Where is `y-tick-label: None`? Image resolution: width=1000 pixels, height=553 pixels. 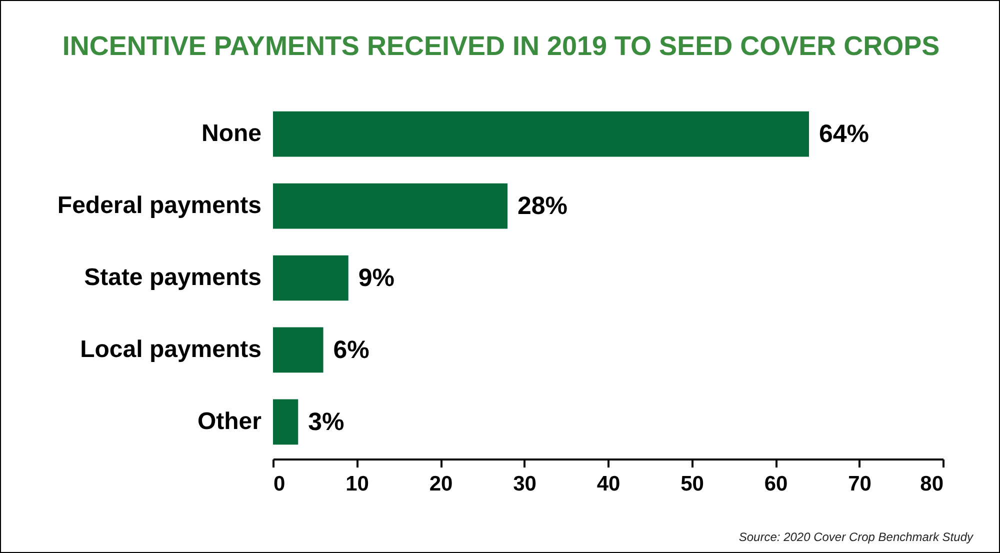
y-tick-label: None is located at coordinates (232, 134).